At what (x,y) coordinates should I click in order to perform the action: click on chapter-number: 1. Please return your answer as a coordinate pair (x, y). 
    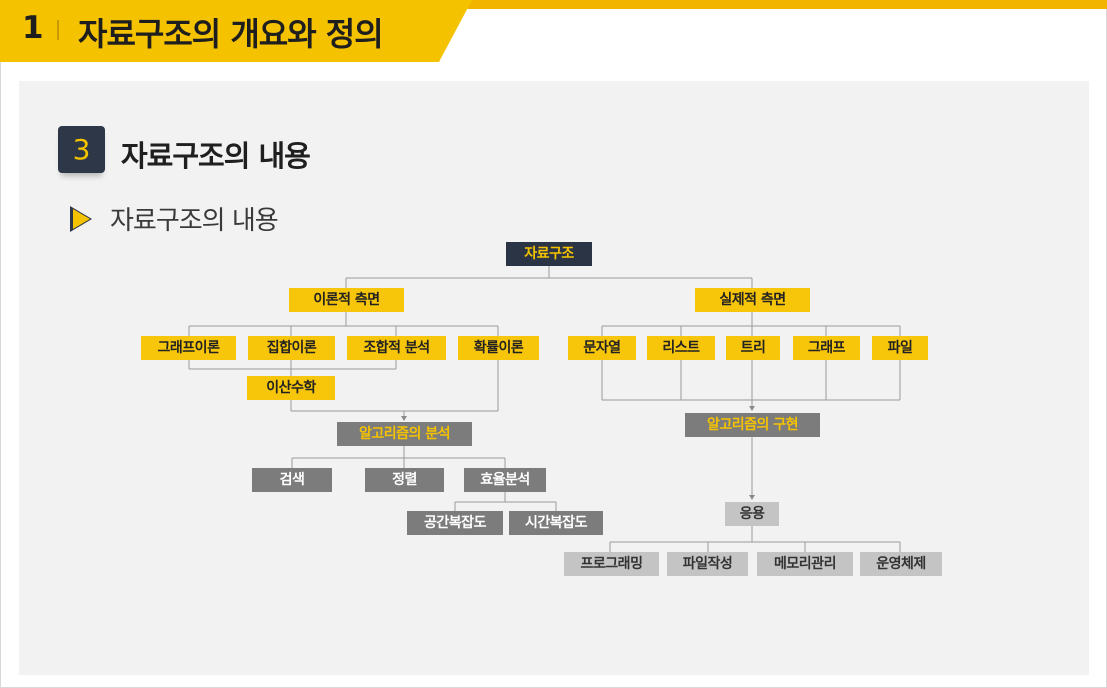
    Looking at the image, I should click on (33, 28).